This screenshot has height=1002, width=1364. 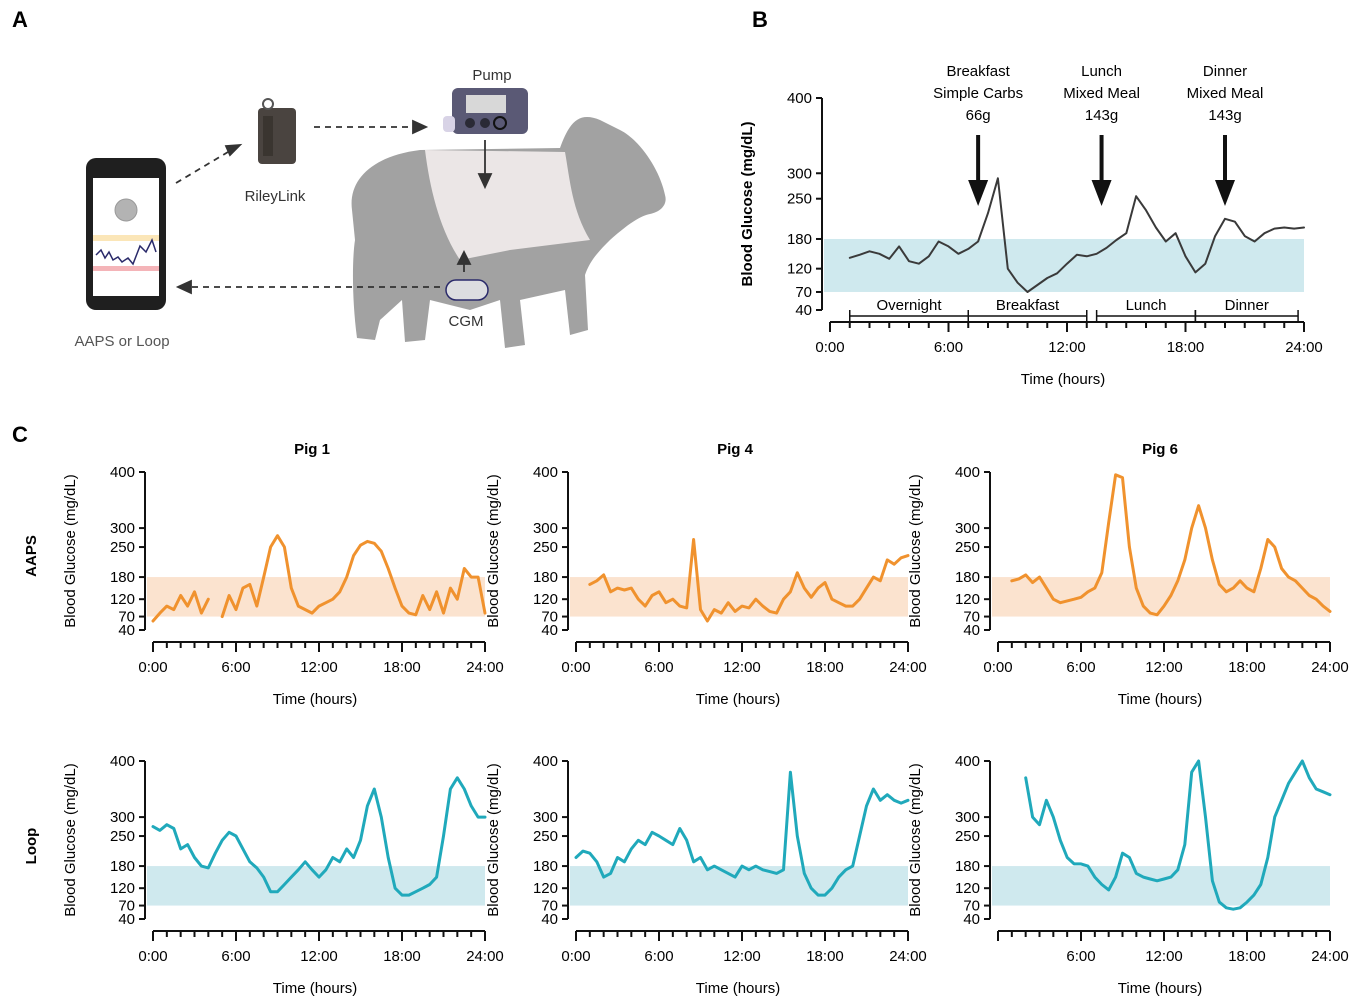 I want to click on pump-device, so click(x=485, y=111).